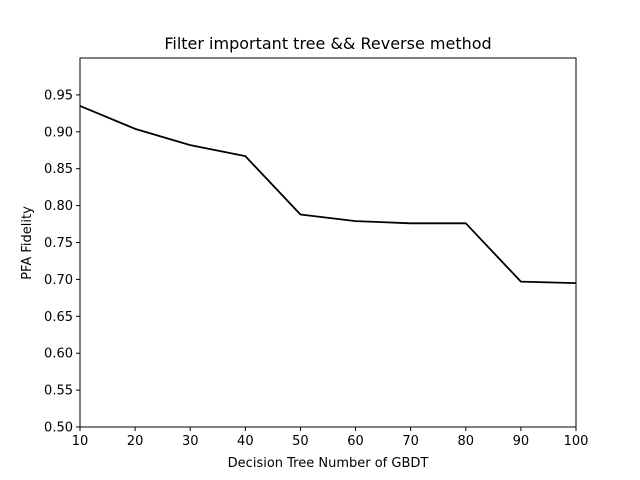 The height and width of the screenshot is (480, 640). I want to click on y-tick-label: 0.75, so click(58, 243).